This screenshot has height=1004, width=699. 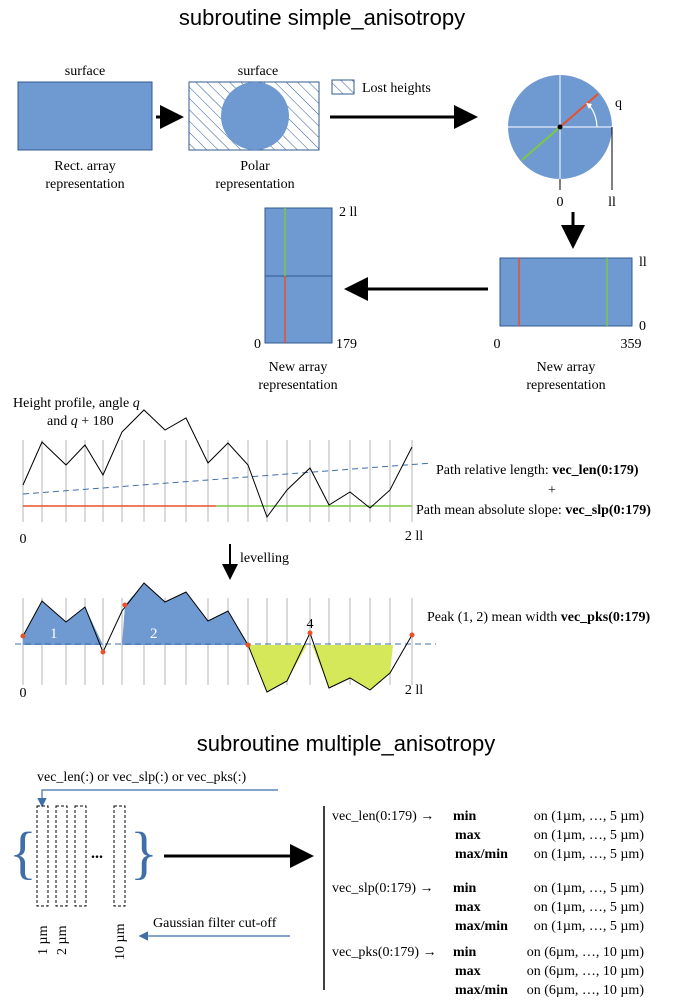 What do you see at coordinates (618, 103) in the screenshot?
I see `circle-angle-label: q` at bounding box center [618, 103].